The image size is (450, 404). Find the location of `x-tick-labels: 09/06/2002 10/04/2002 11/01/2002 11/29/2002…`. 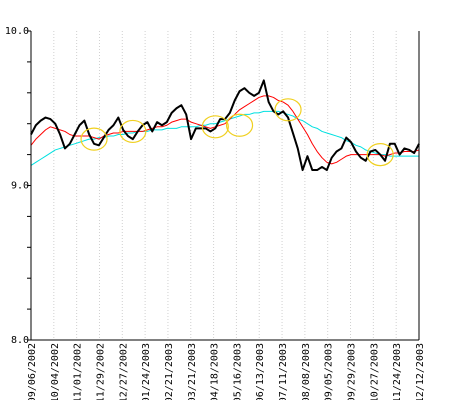

x-tick-labels: 09/06/2002 10/04/2002 11/01/2002 11/29/2002… is located at coordinates (226, 373).